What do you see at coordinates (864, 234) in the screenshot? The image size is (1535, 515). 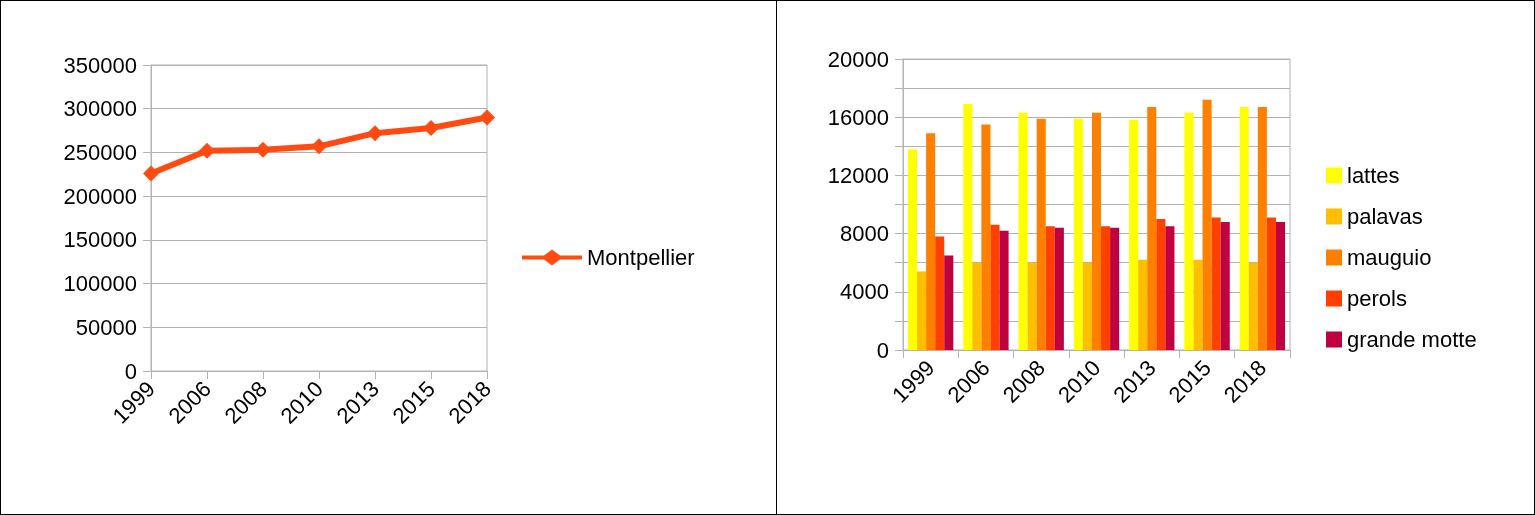 I see `y-tick-label: 8000` at bounding box center [864, 234].